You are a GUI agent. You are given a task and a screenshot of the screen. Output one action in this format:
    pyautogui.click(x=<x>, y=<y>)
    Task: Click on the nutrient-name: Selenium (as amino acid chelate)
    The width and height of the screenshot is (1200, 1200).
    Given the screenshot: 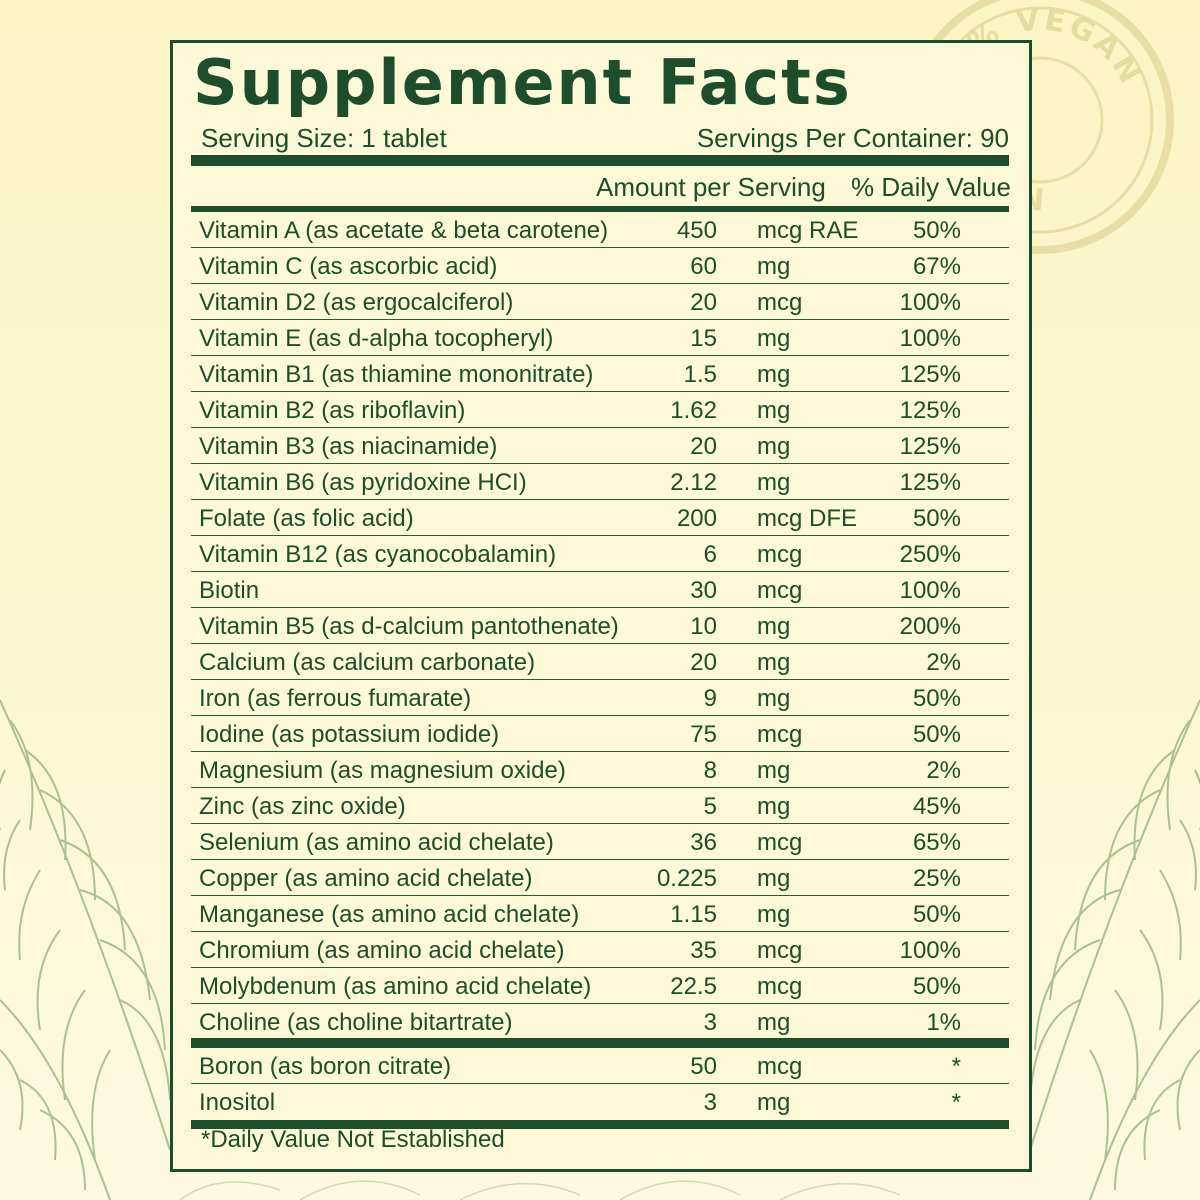 What is the action you would take?
    pyautogui.click(x=376, y=842)
    